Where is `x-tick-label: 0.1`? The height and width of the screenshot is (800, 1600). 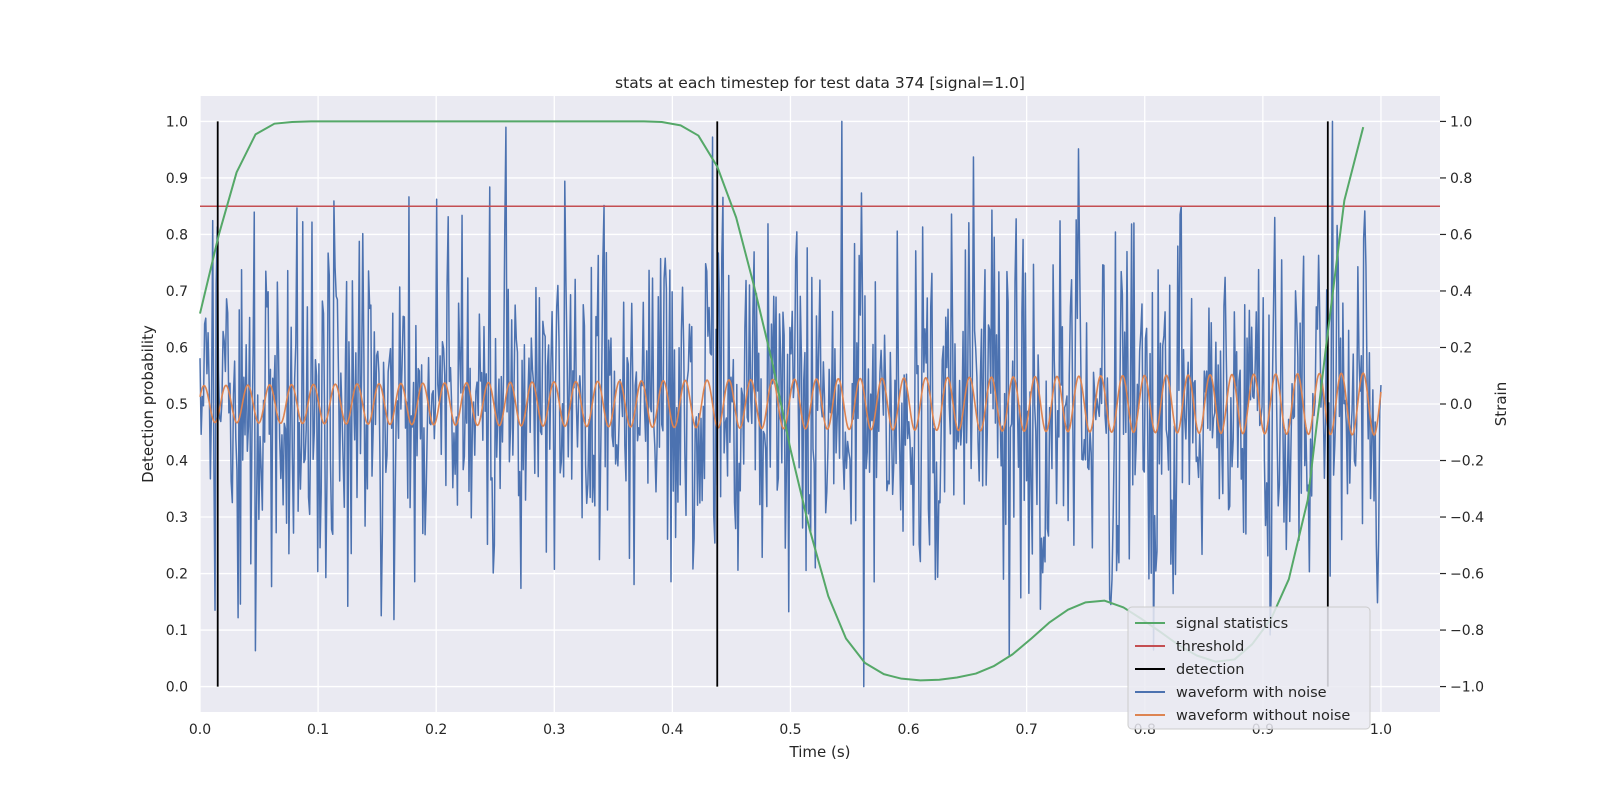 x-tick-label: 0.1 is located at coordinates (318, 730).